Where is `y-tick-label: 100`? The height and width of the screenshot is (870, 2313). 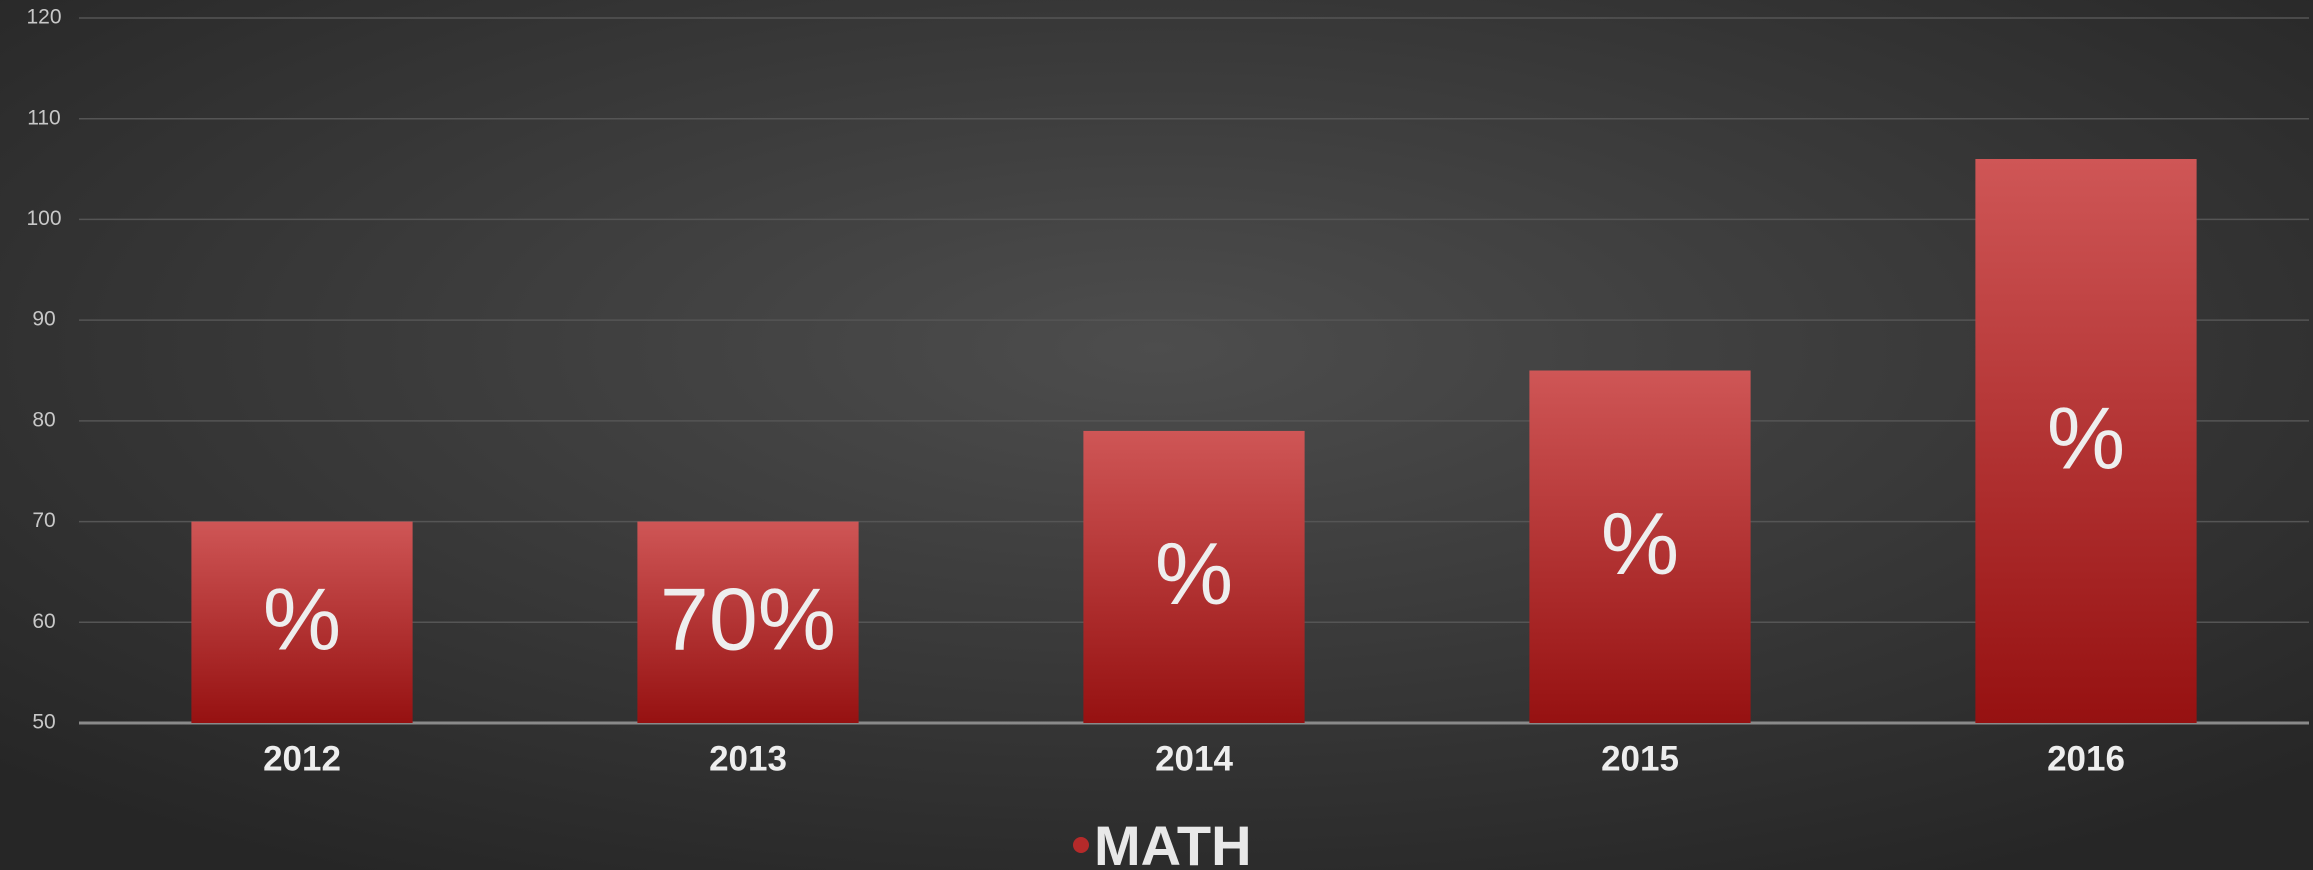 y-tick-label: 100 is located at coordinates (43, 218).